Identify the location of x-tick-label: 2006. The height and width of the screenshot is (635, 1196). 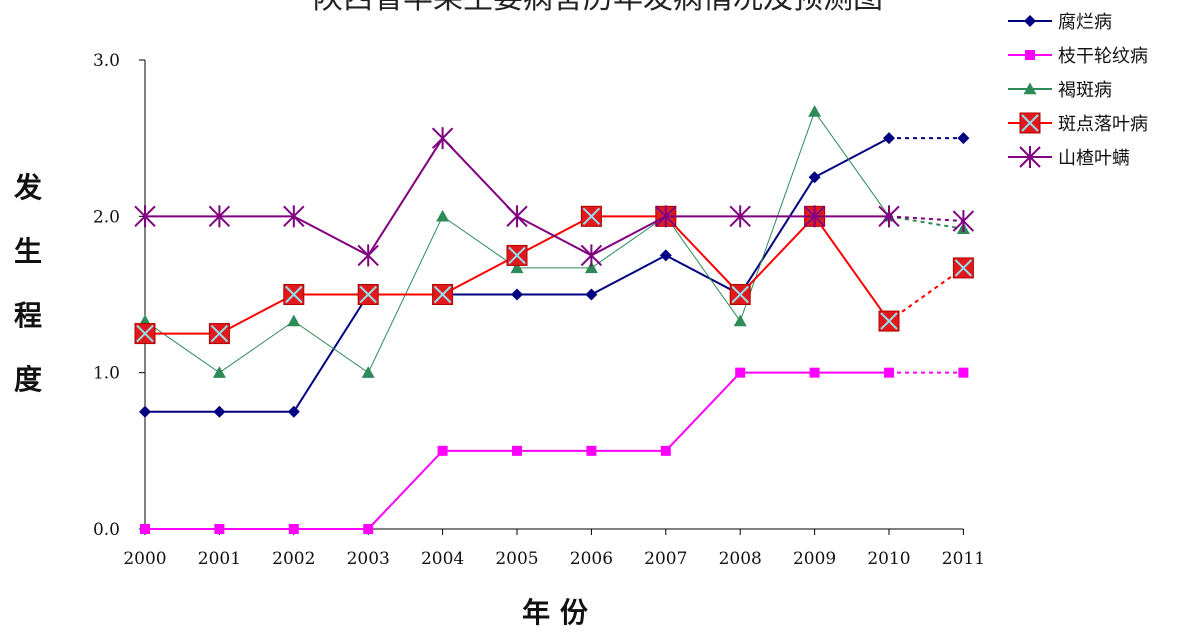
(591, 559).